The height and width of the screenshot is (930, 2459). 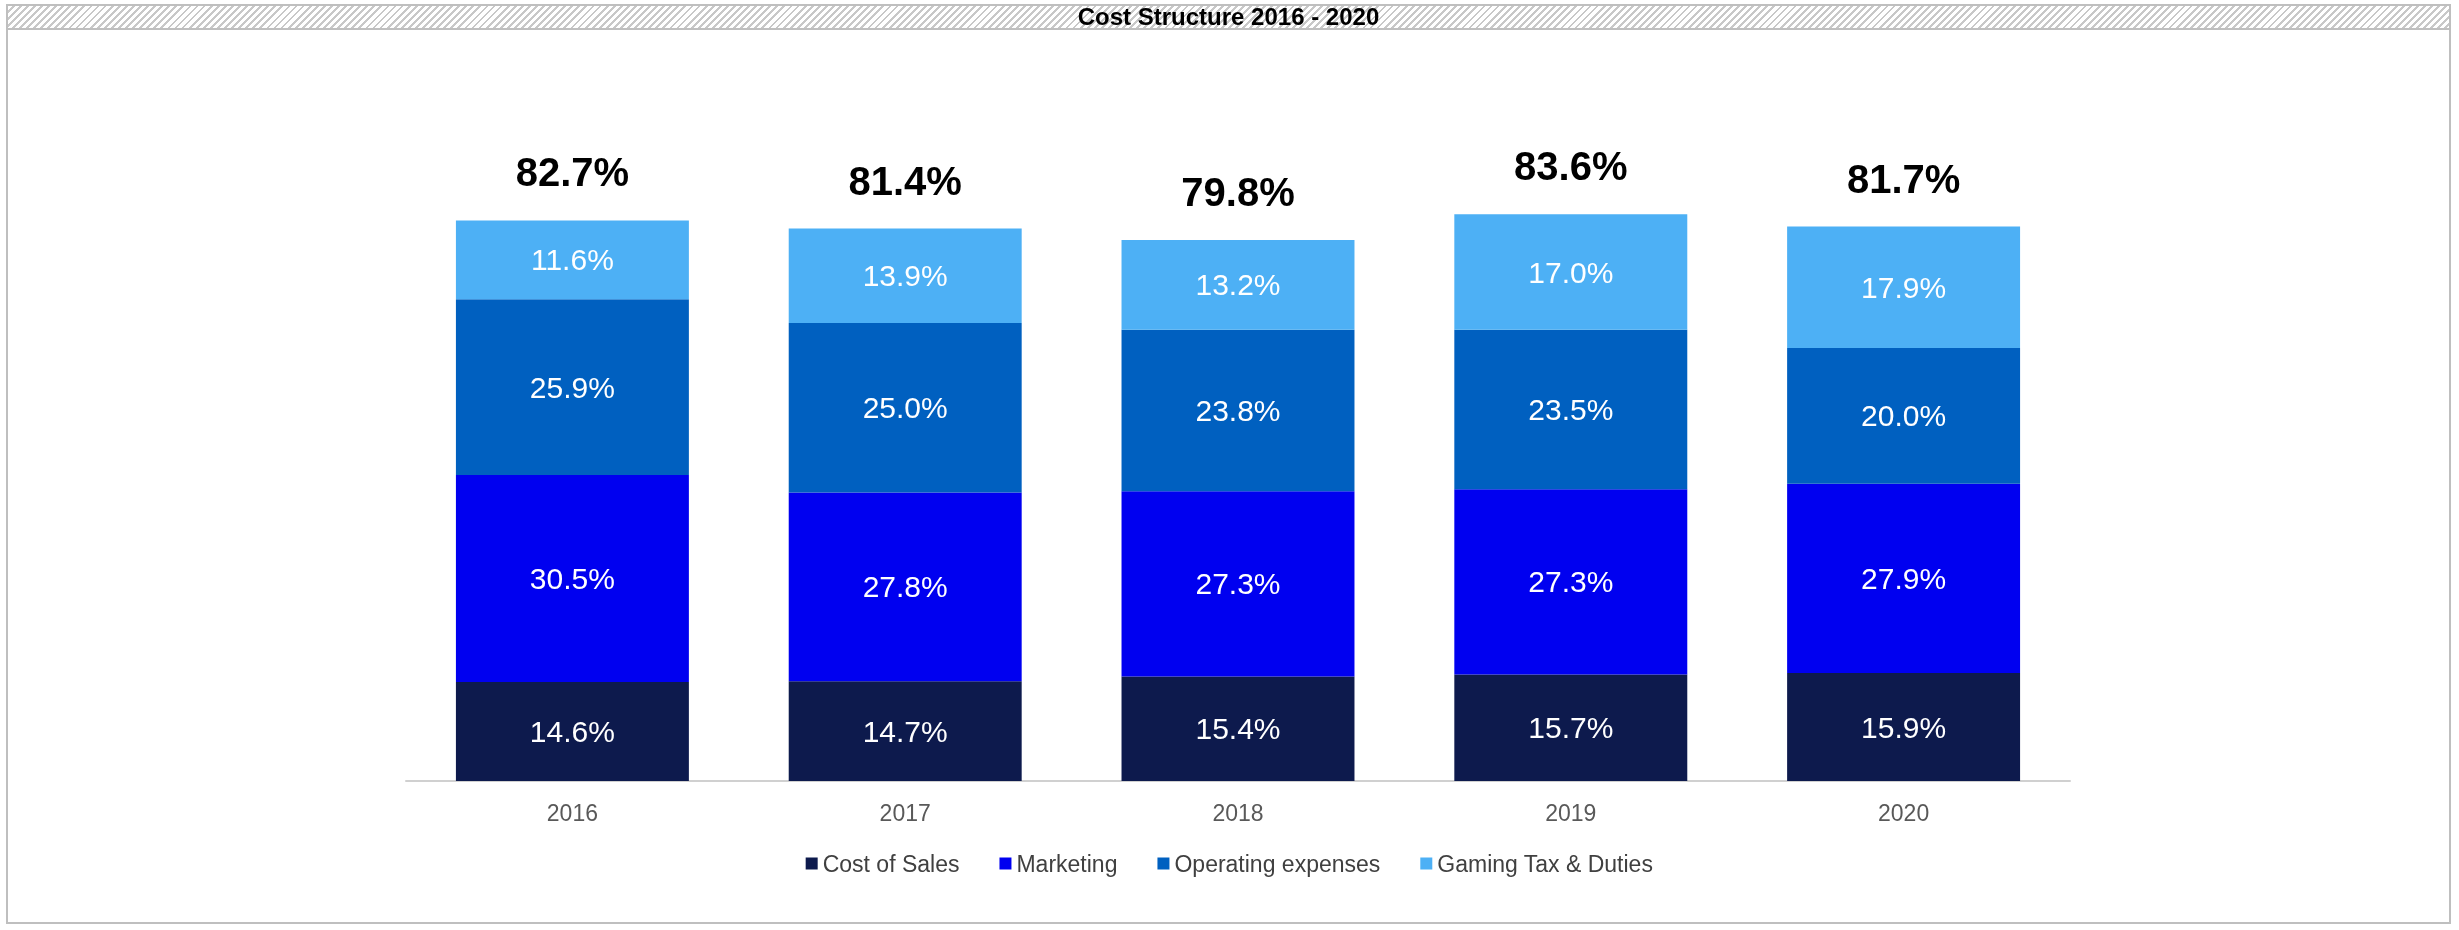 I want to click on data-label: 13.2%, so click(x=1238, y=285).